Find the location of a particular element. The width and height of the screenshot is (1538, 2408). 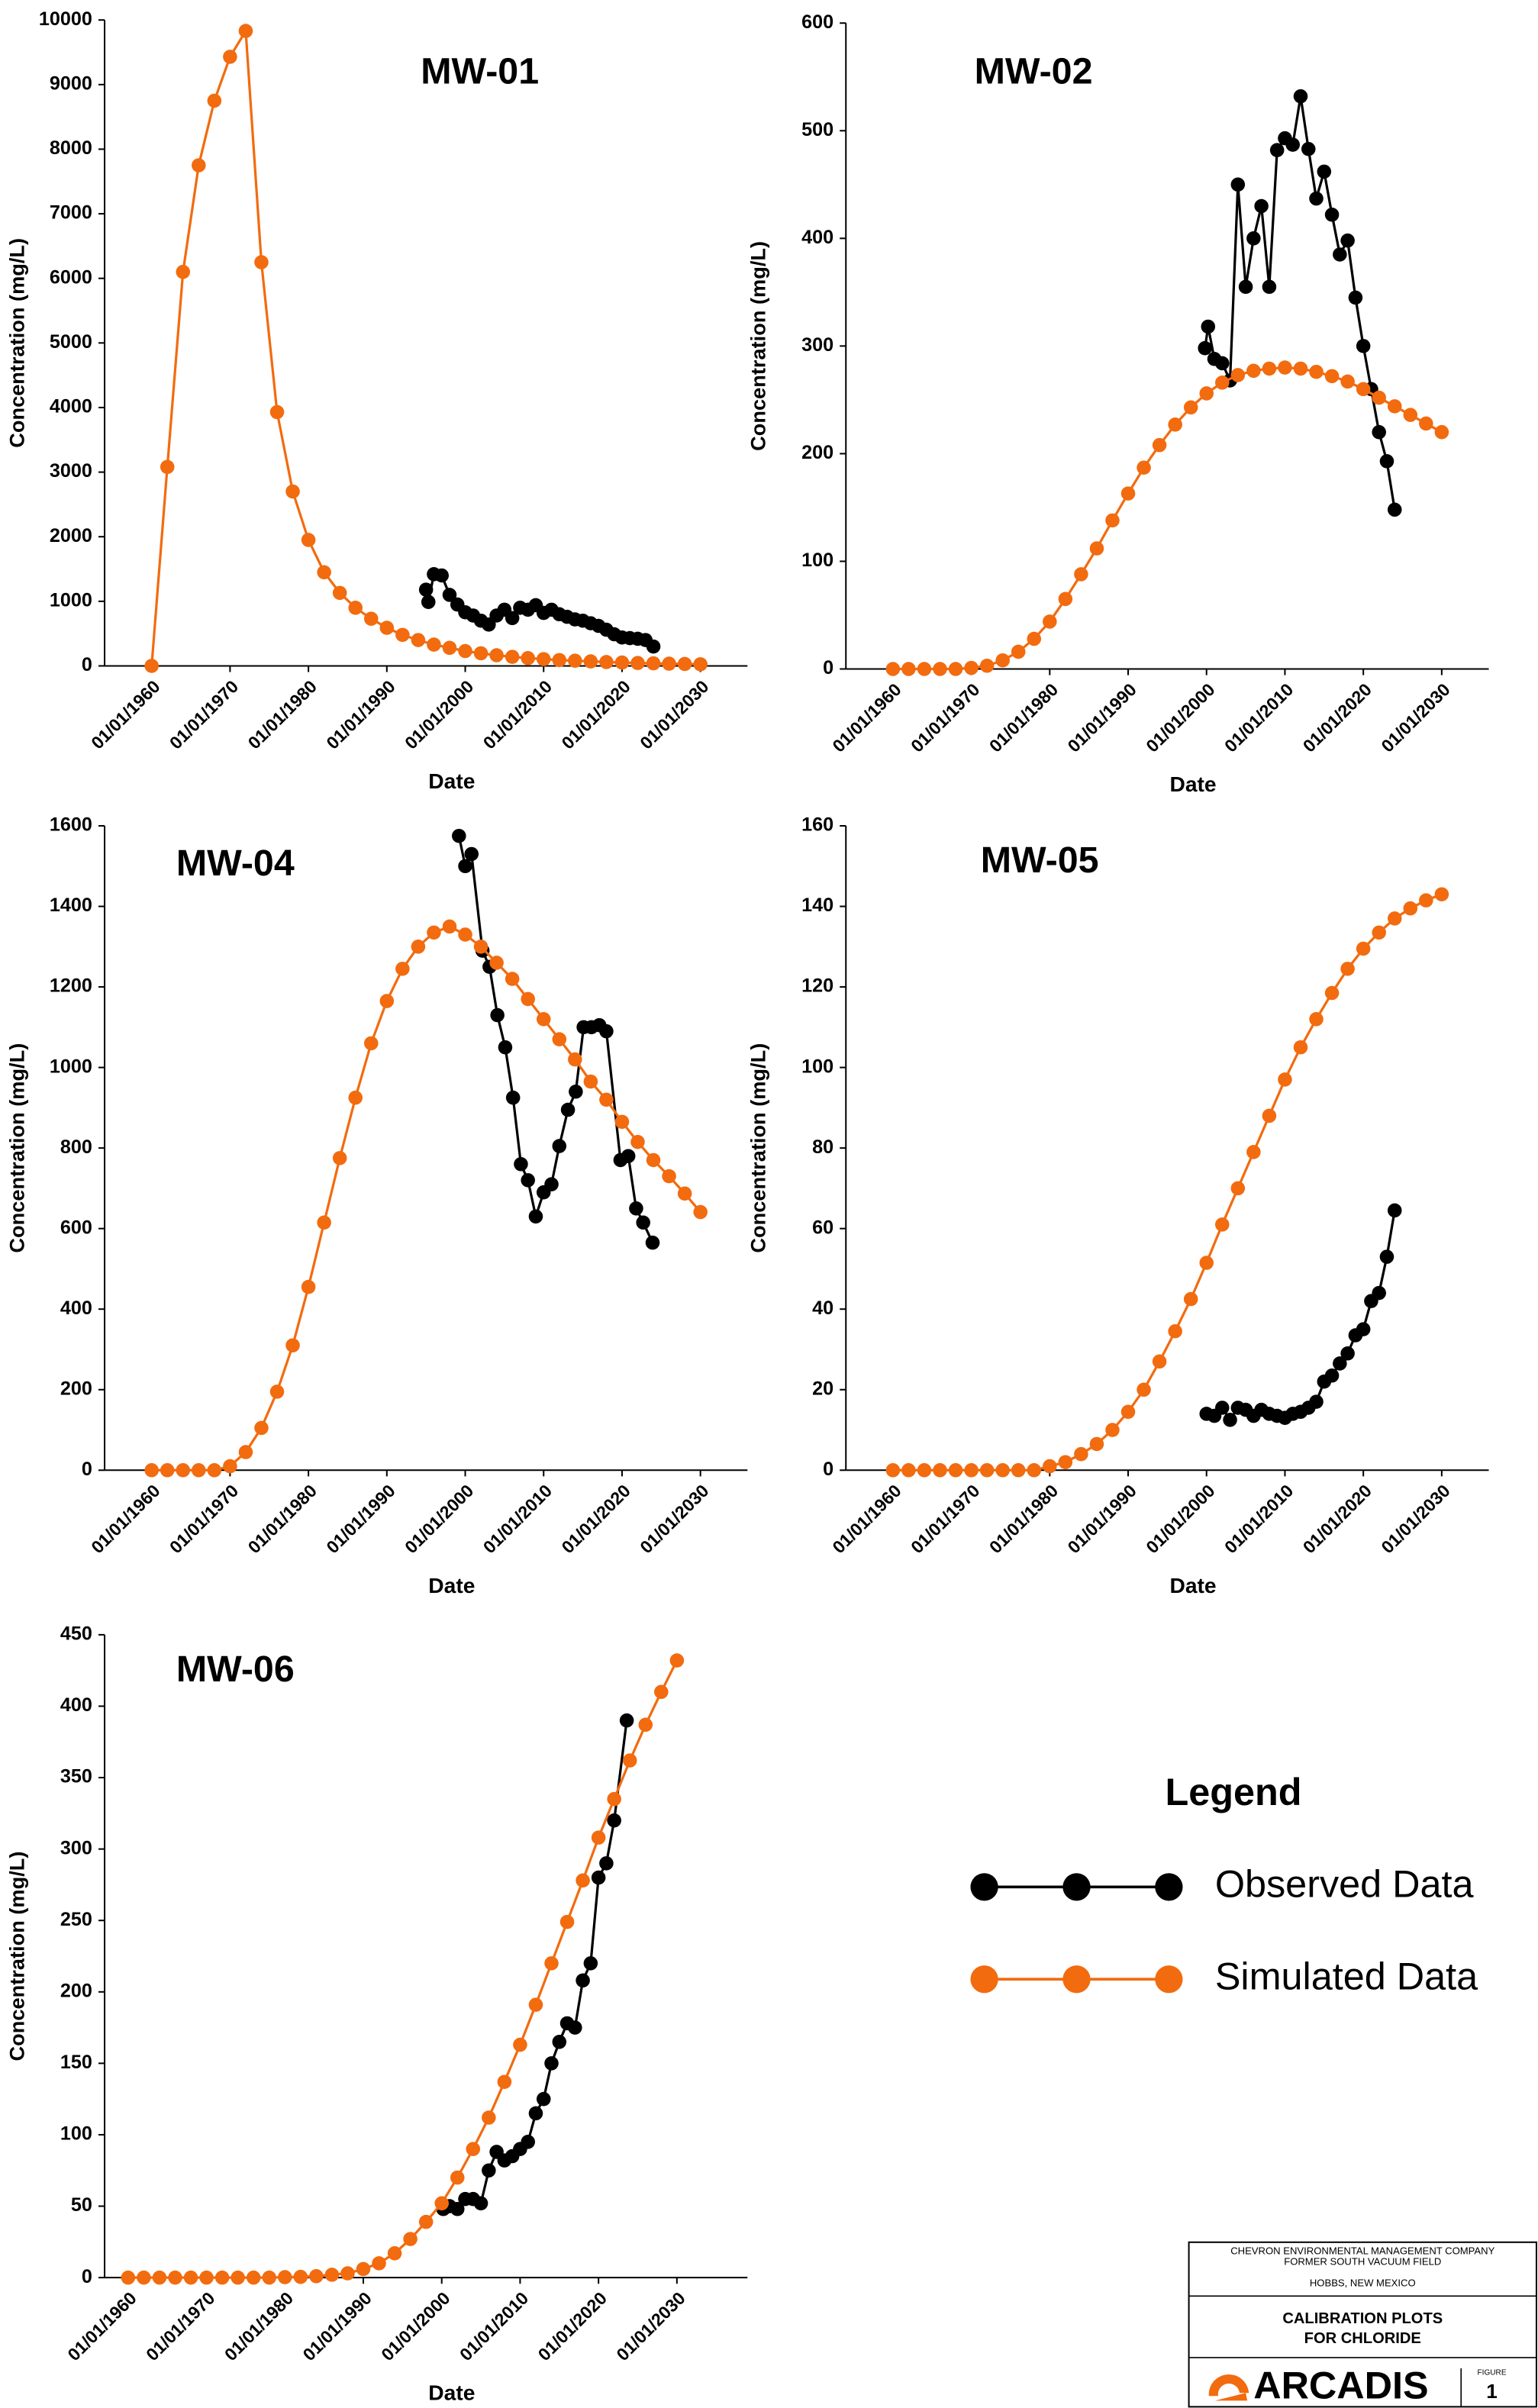

y-axis-label: Concentration (mg/L) is located at coordinates (16, 1956).